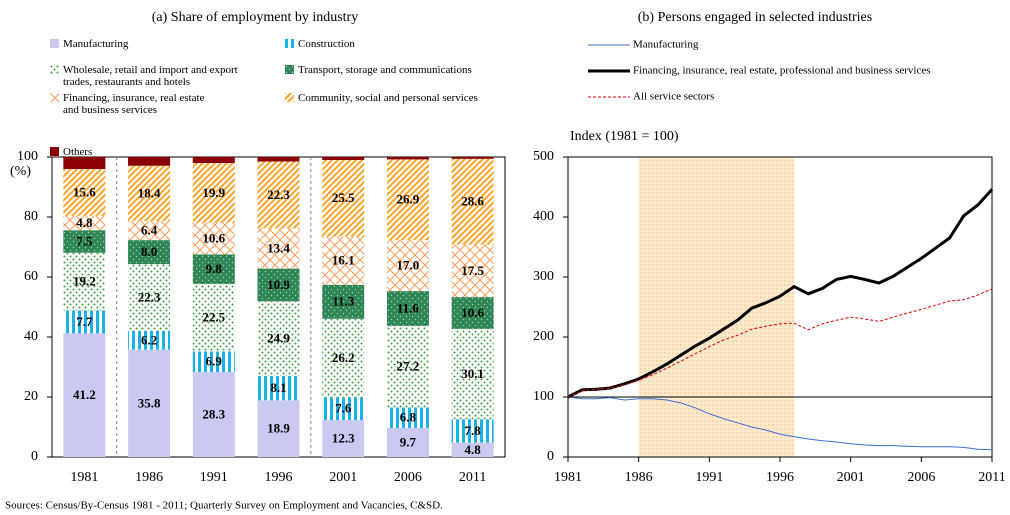 The image size is (1010, 515). I want to click on legend-entry: Transport, storage and communications, so click(406, 70).